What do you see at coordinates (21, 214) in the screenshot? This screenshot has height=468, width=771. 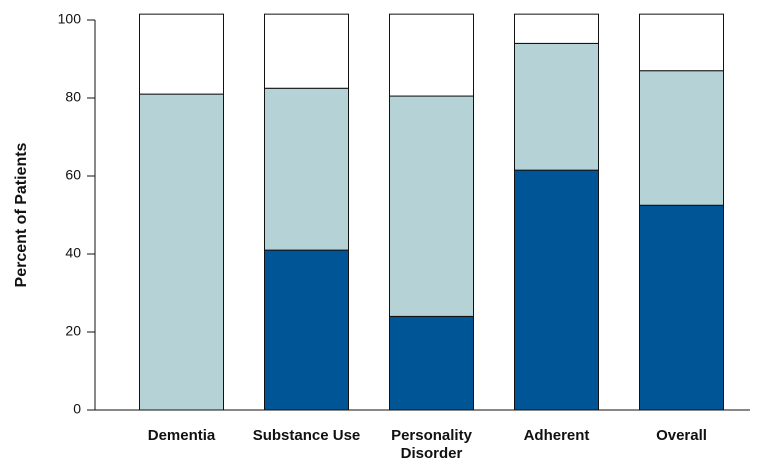 I see `y-axis-label: Percent of Patients` at bounding box center [21, 214].